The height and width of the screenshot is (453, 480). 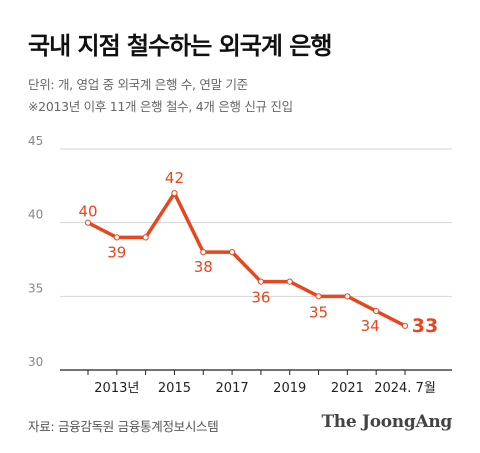 What do you see at coordinates (347, 388) in the screenshot?
I see `x-tick-label: 2021` at bounding box center [347, 388].